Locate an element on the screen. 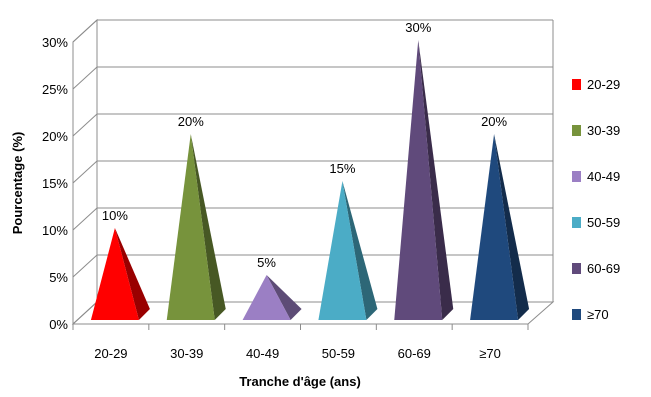 The height and width of the screenshot is (397, 651). legend-label: ≥70 is located at coordinates (598, 314).